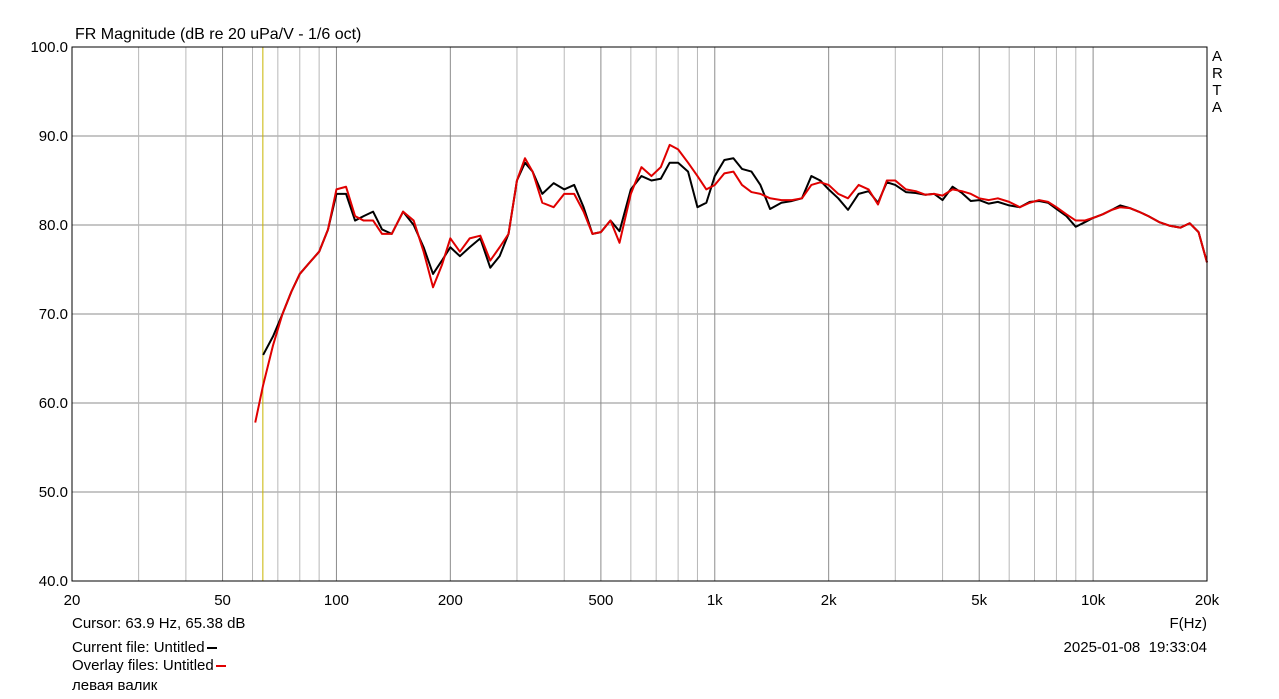 Image resolution: width=1279 pixels, height=699 pixels. What do you see at coordinates (115, 685) in the screenshot?
I see `note: левая валик` at bounding box center [115, 685].